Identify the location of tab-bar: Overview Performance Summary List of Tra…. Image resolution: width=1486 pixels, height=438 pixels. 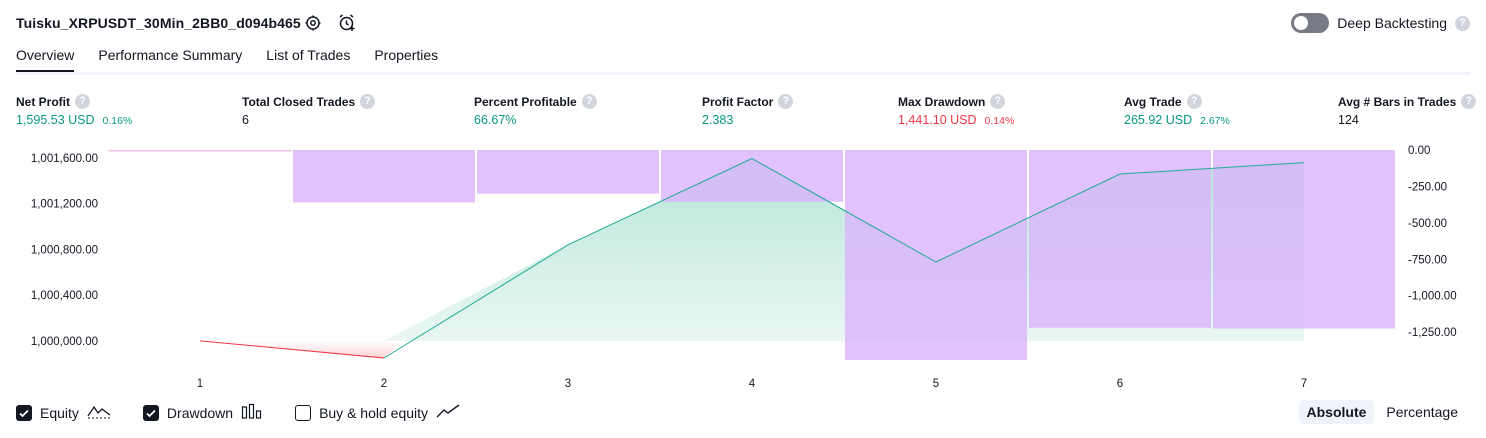
(227, 60).